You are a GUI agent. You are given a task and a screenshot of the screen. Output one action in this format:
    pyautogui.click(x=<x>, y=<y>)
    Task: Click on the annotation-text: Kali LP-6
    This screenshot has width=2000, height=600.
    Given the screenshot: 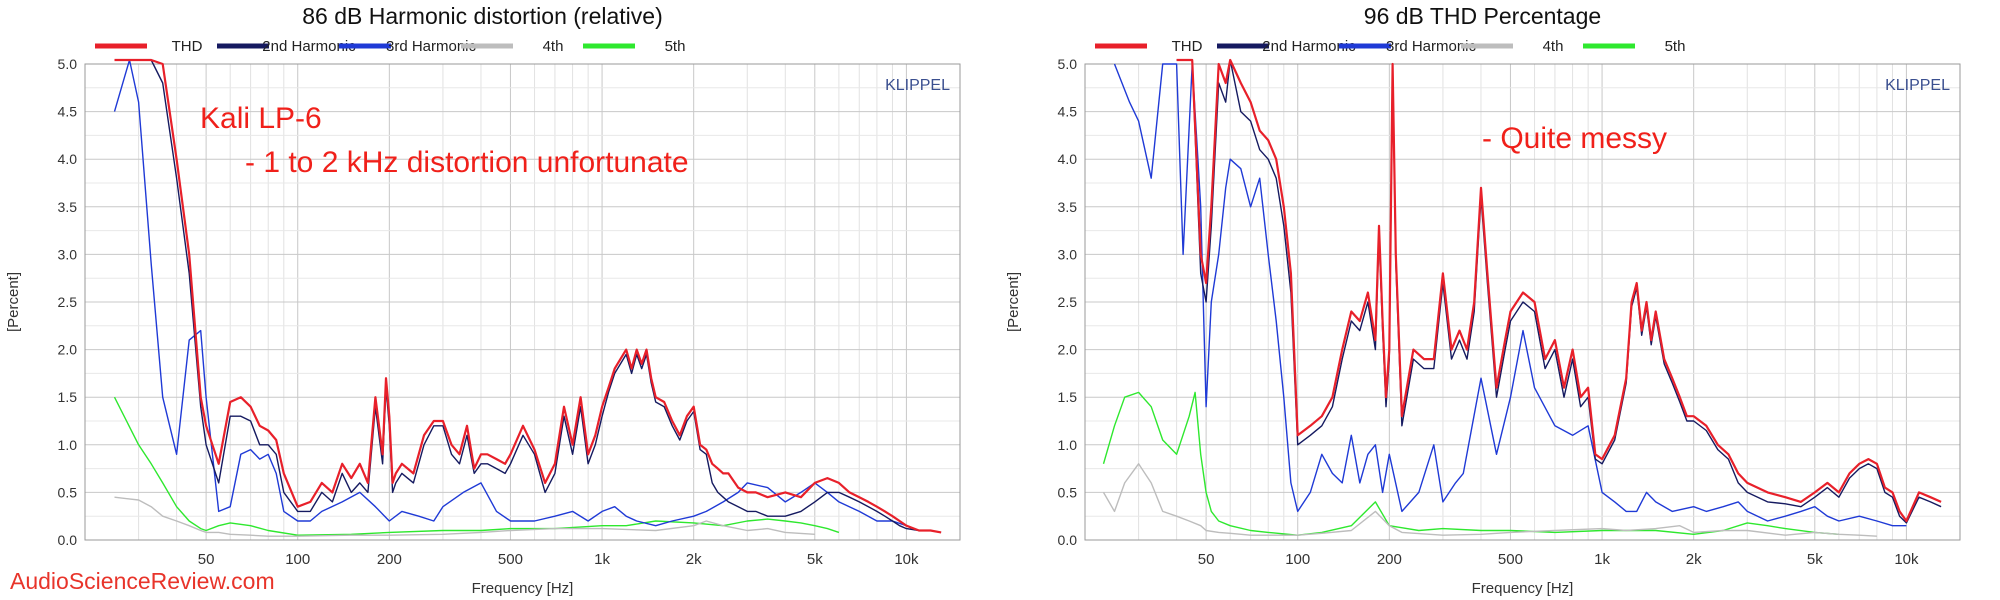 What is the action you would take?
    pyautogui.click(x=261, y=118)
    